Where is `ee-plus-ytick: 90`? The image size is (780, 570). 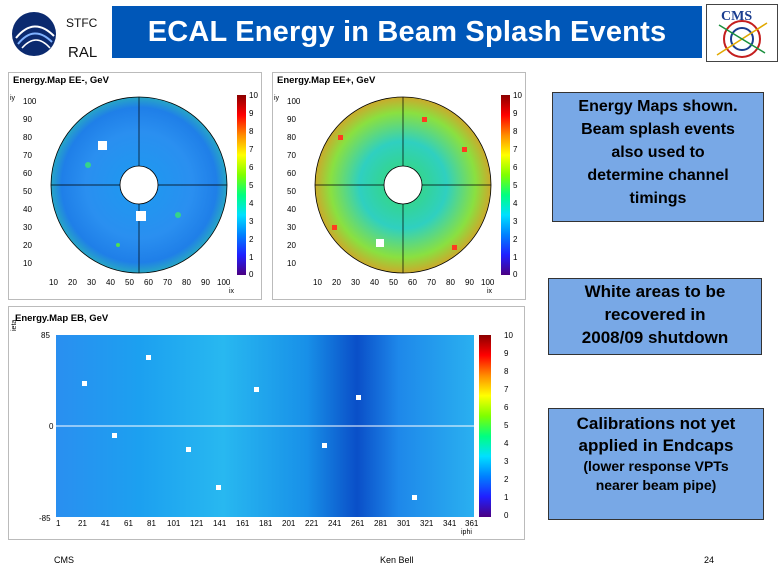
ee-plus-ytick: 90 is located at coordinates (291, 119).